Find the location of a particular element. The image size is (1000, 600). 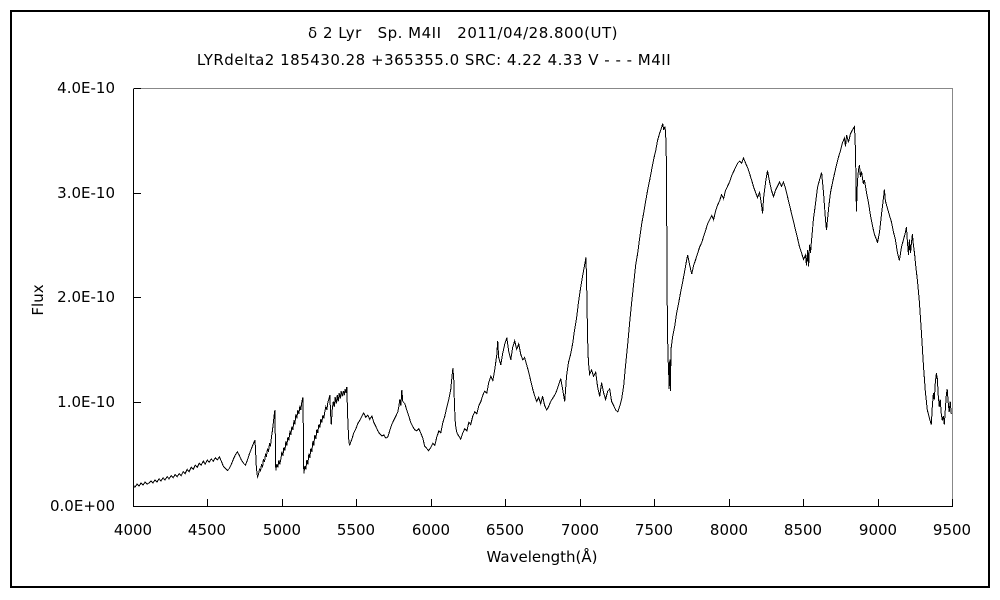

x-tick-label: 8000 is located at coordinates (729, 530).